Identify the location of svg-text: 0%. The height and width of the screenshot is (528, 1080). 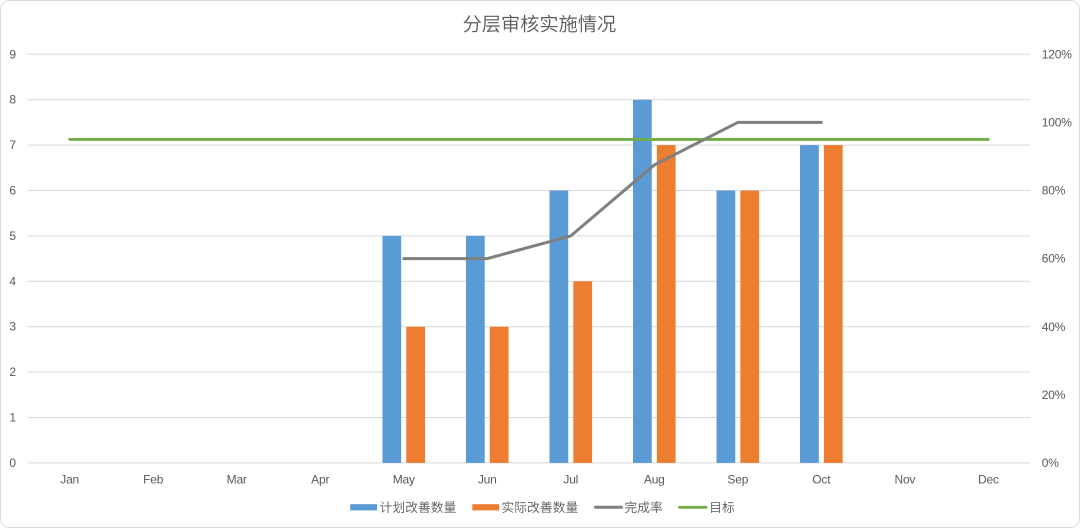
(1050, 463).